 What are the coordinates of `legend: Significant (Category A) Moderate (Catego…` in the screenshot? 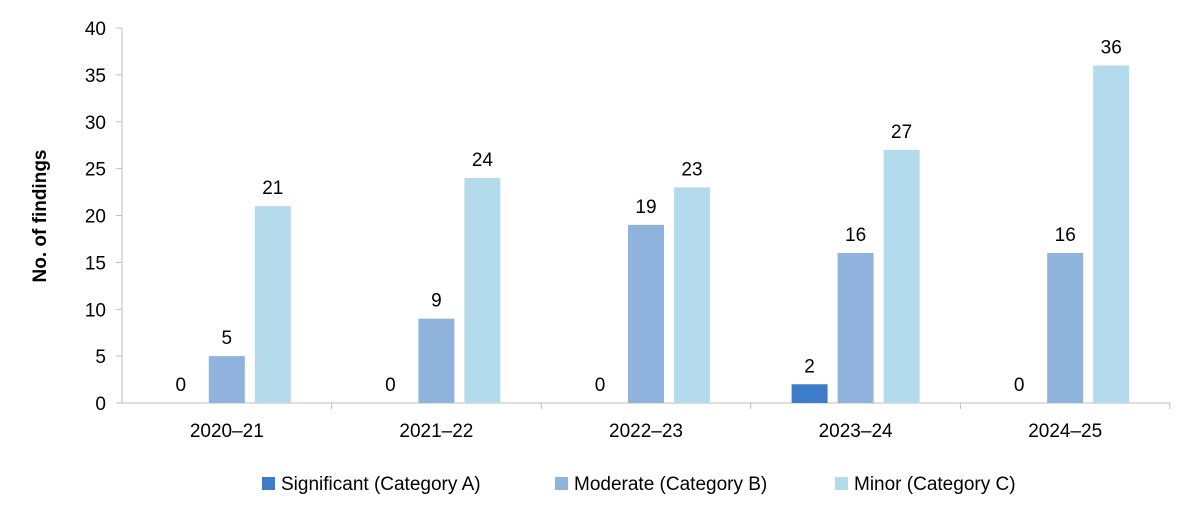 It's located at (639, 484).